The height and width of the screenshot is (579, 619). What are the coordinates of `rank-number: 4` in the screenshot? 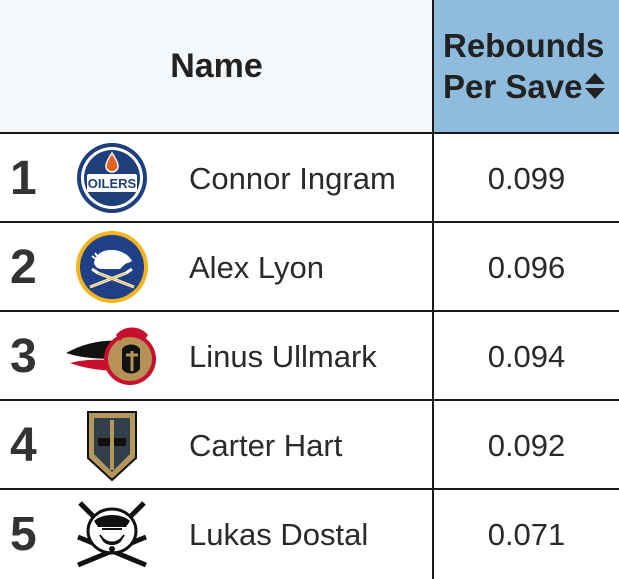 It's located at (23, 445).